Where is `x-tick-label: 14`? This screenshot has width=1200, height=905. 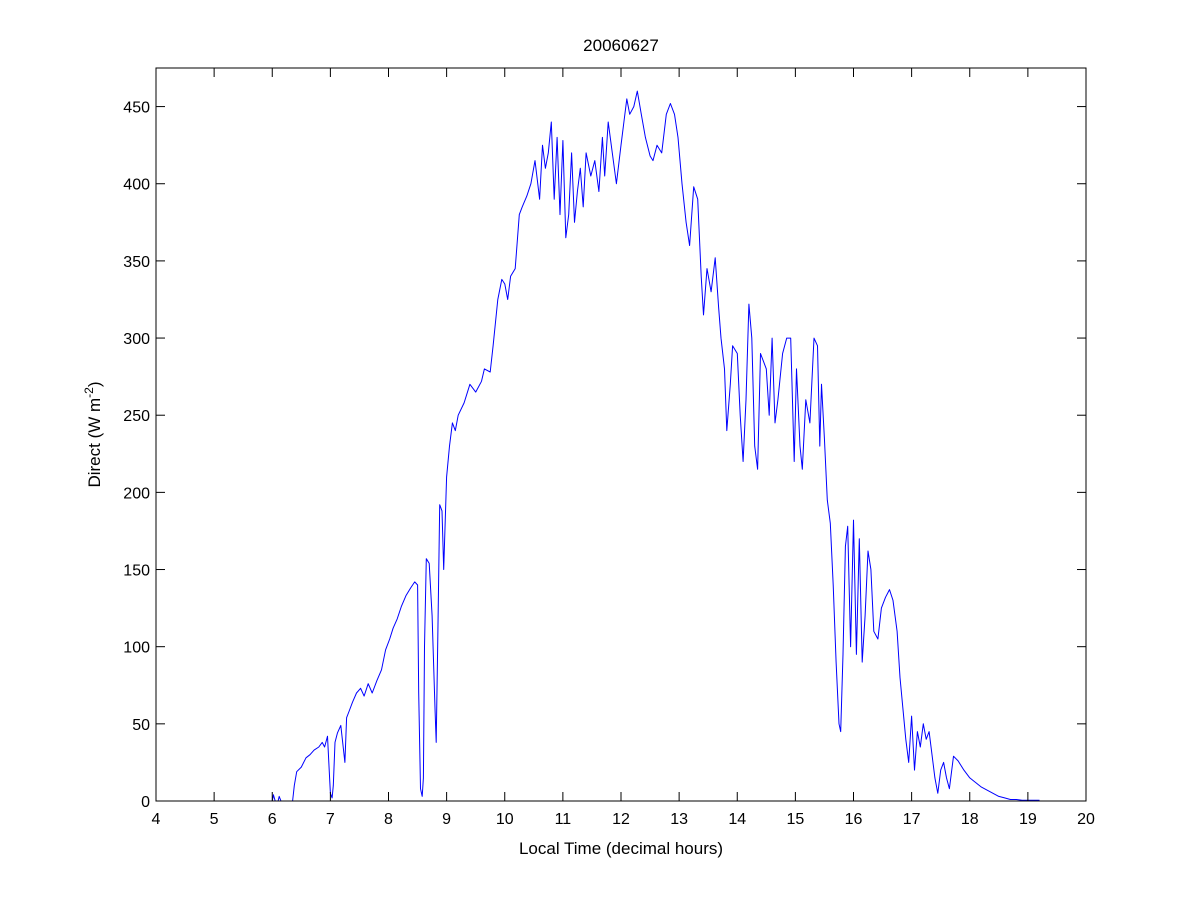
x-tick-label: 14 is located at coordinates (737, 819).